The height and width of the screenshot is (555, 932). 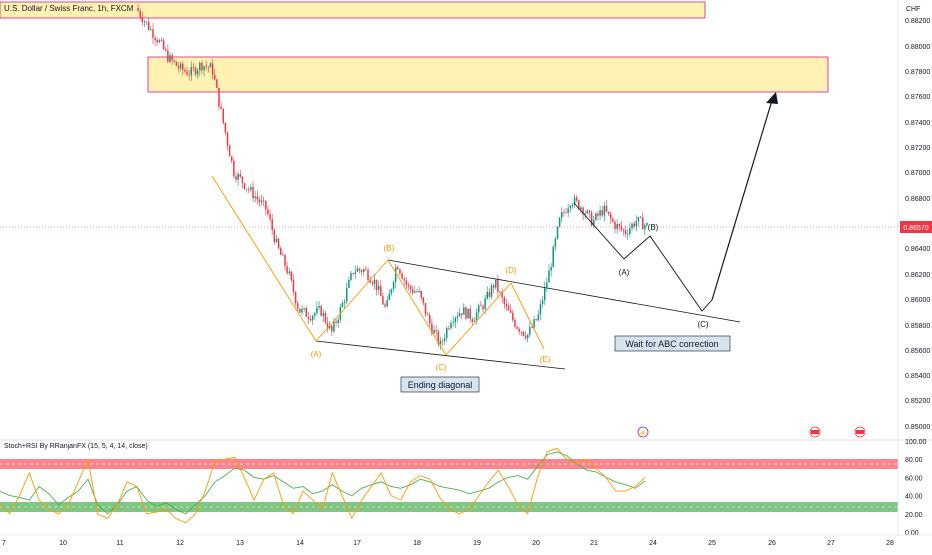 What do you see at coordinates (316, 354) in the screenshot?
I see `wave-label-a: (A)` at bounding box center [316, 354].